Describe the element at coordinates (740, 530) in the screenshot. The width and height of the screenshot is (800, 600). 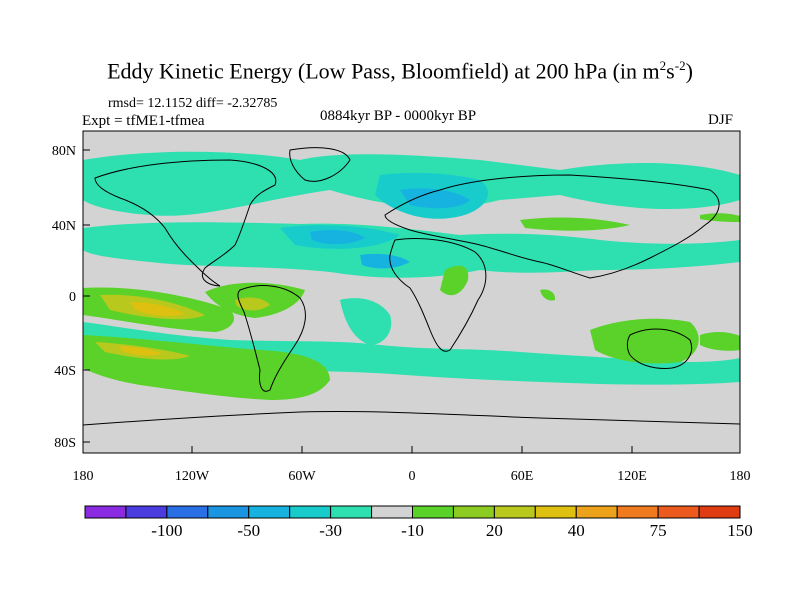
I see `colorbar-label: 150` at that location.